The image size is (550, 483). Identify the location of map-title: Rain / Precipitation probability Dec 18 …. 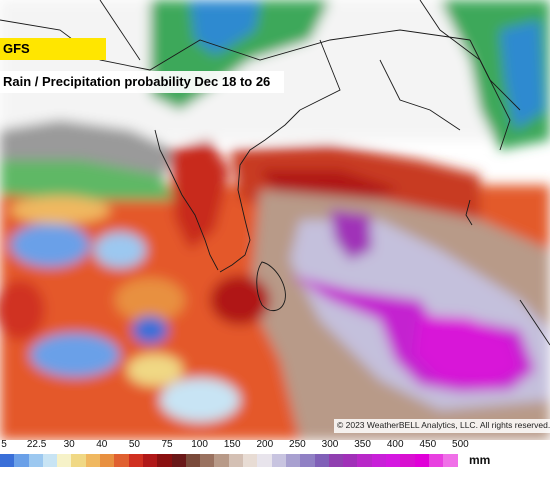
(137, 81).